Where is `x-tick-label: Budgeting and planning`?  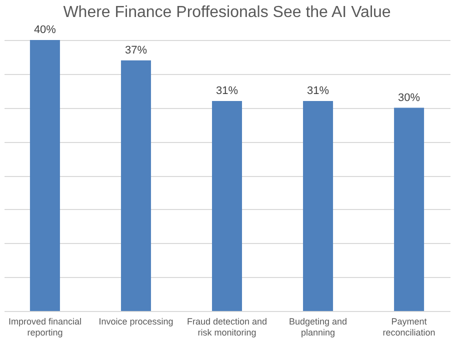 x-tick-label: Budgeting and planning is located at coordinates (318, 327).